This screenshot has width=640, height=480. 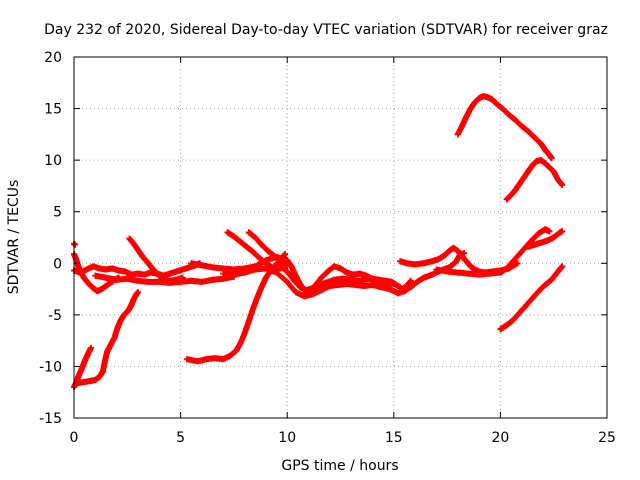 What do you see at coordinates (504, 127) in the screenshot?
I see `series-arc-high` at bounding box center [504, 127].